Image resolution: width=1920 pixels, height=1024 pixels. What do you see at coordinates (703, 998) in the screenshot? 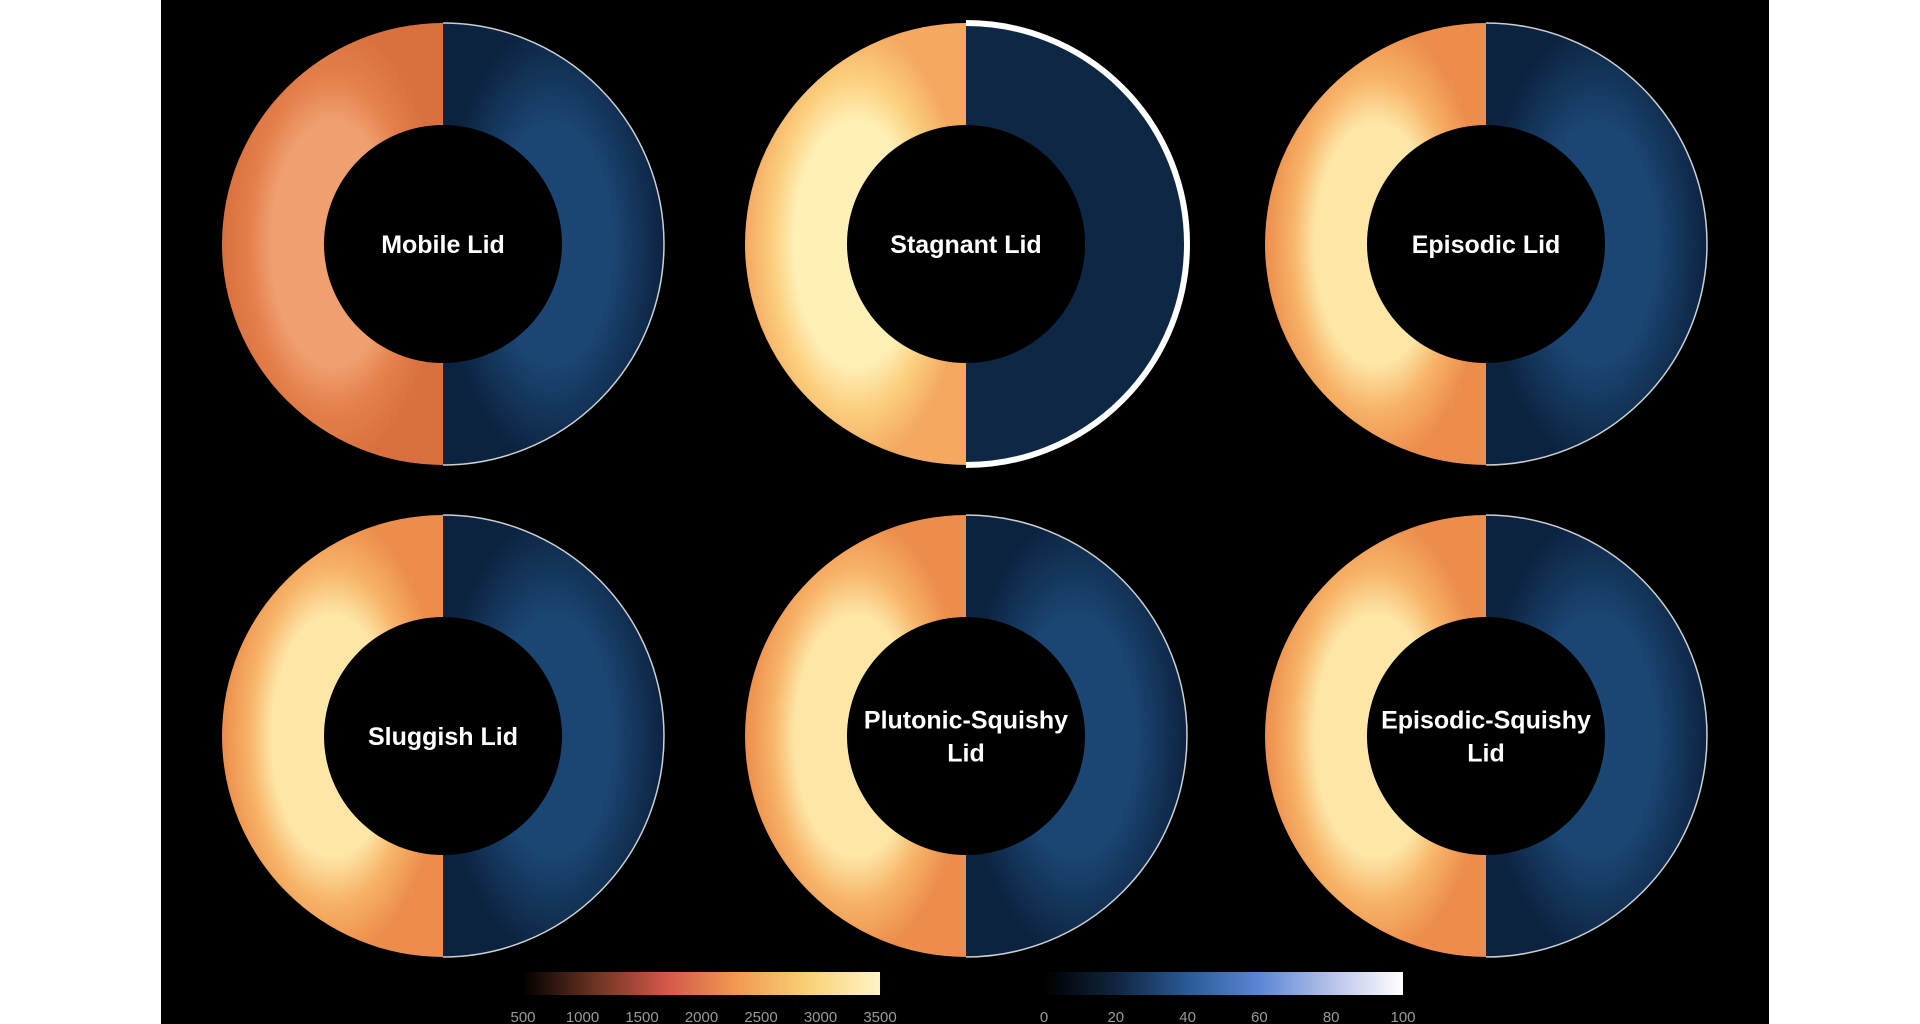
I see `colorbar: 500 1000 1500 2000 2500 3000 3500` at bounding box center [703, 998].